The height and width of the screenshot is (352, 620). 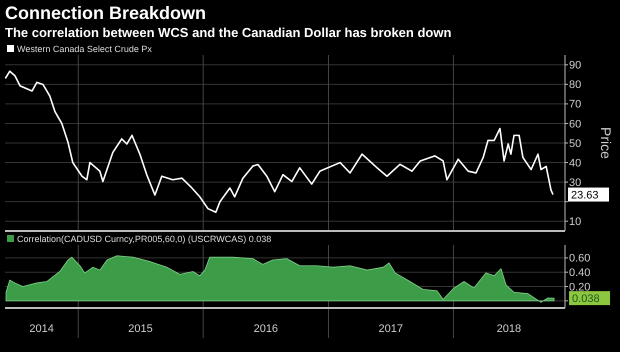 I want to click on chart-subtitle: The correlation between WCS and the Canadian Dollar has broken down, so click(x=228, y=32).